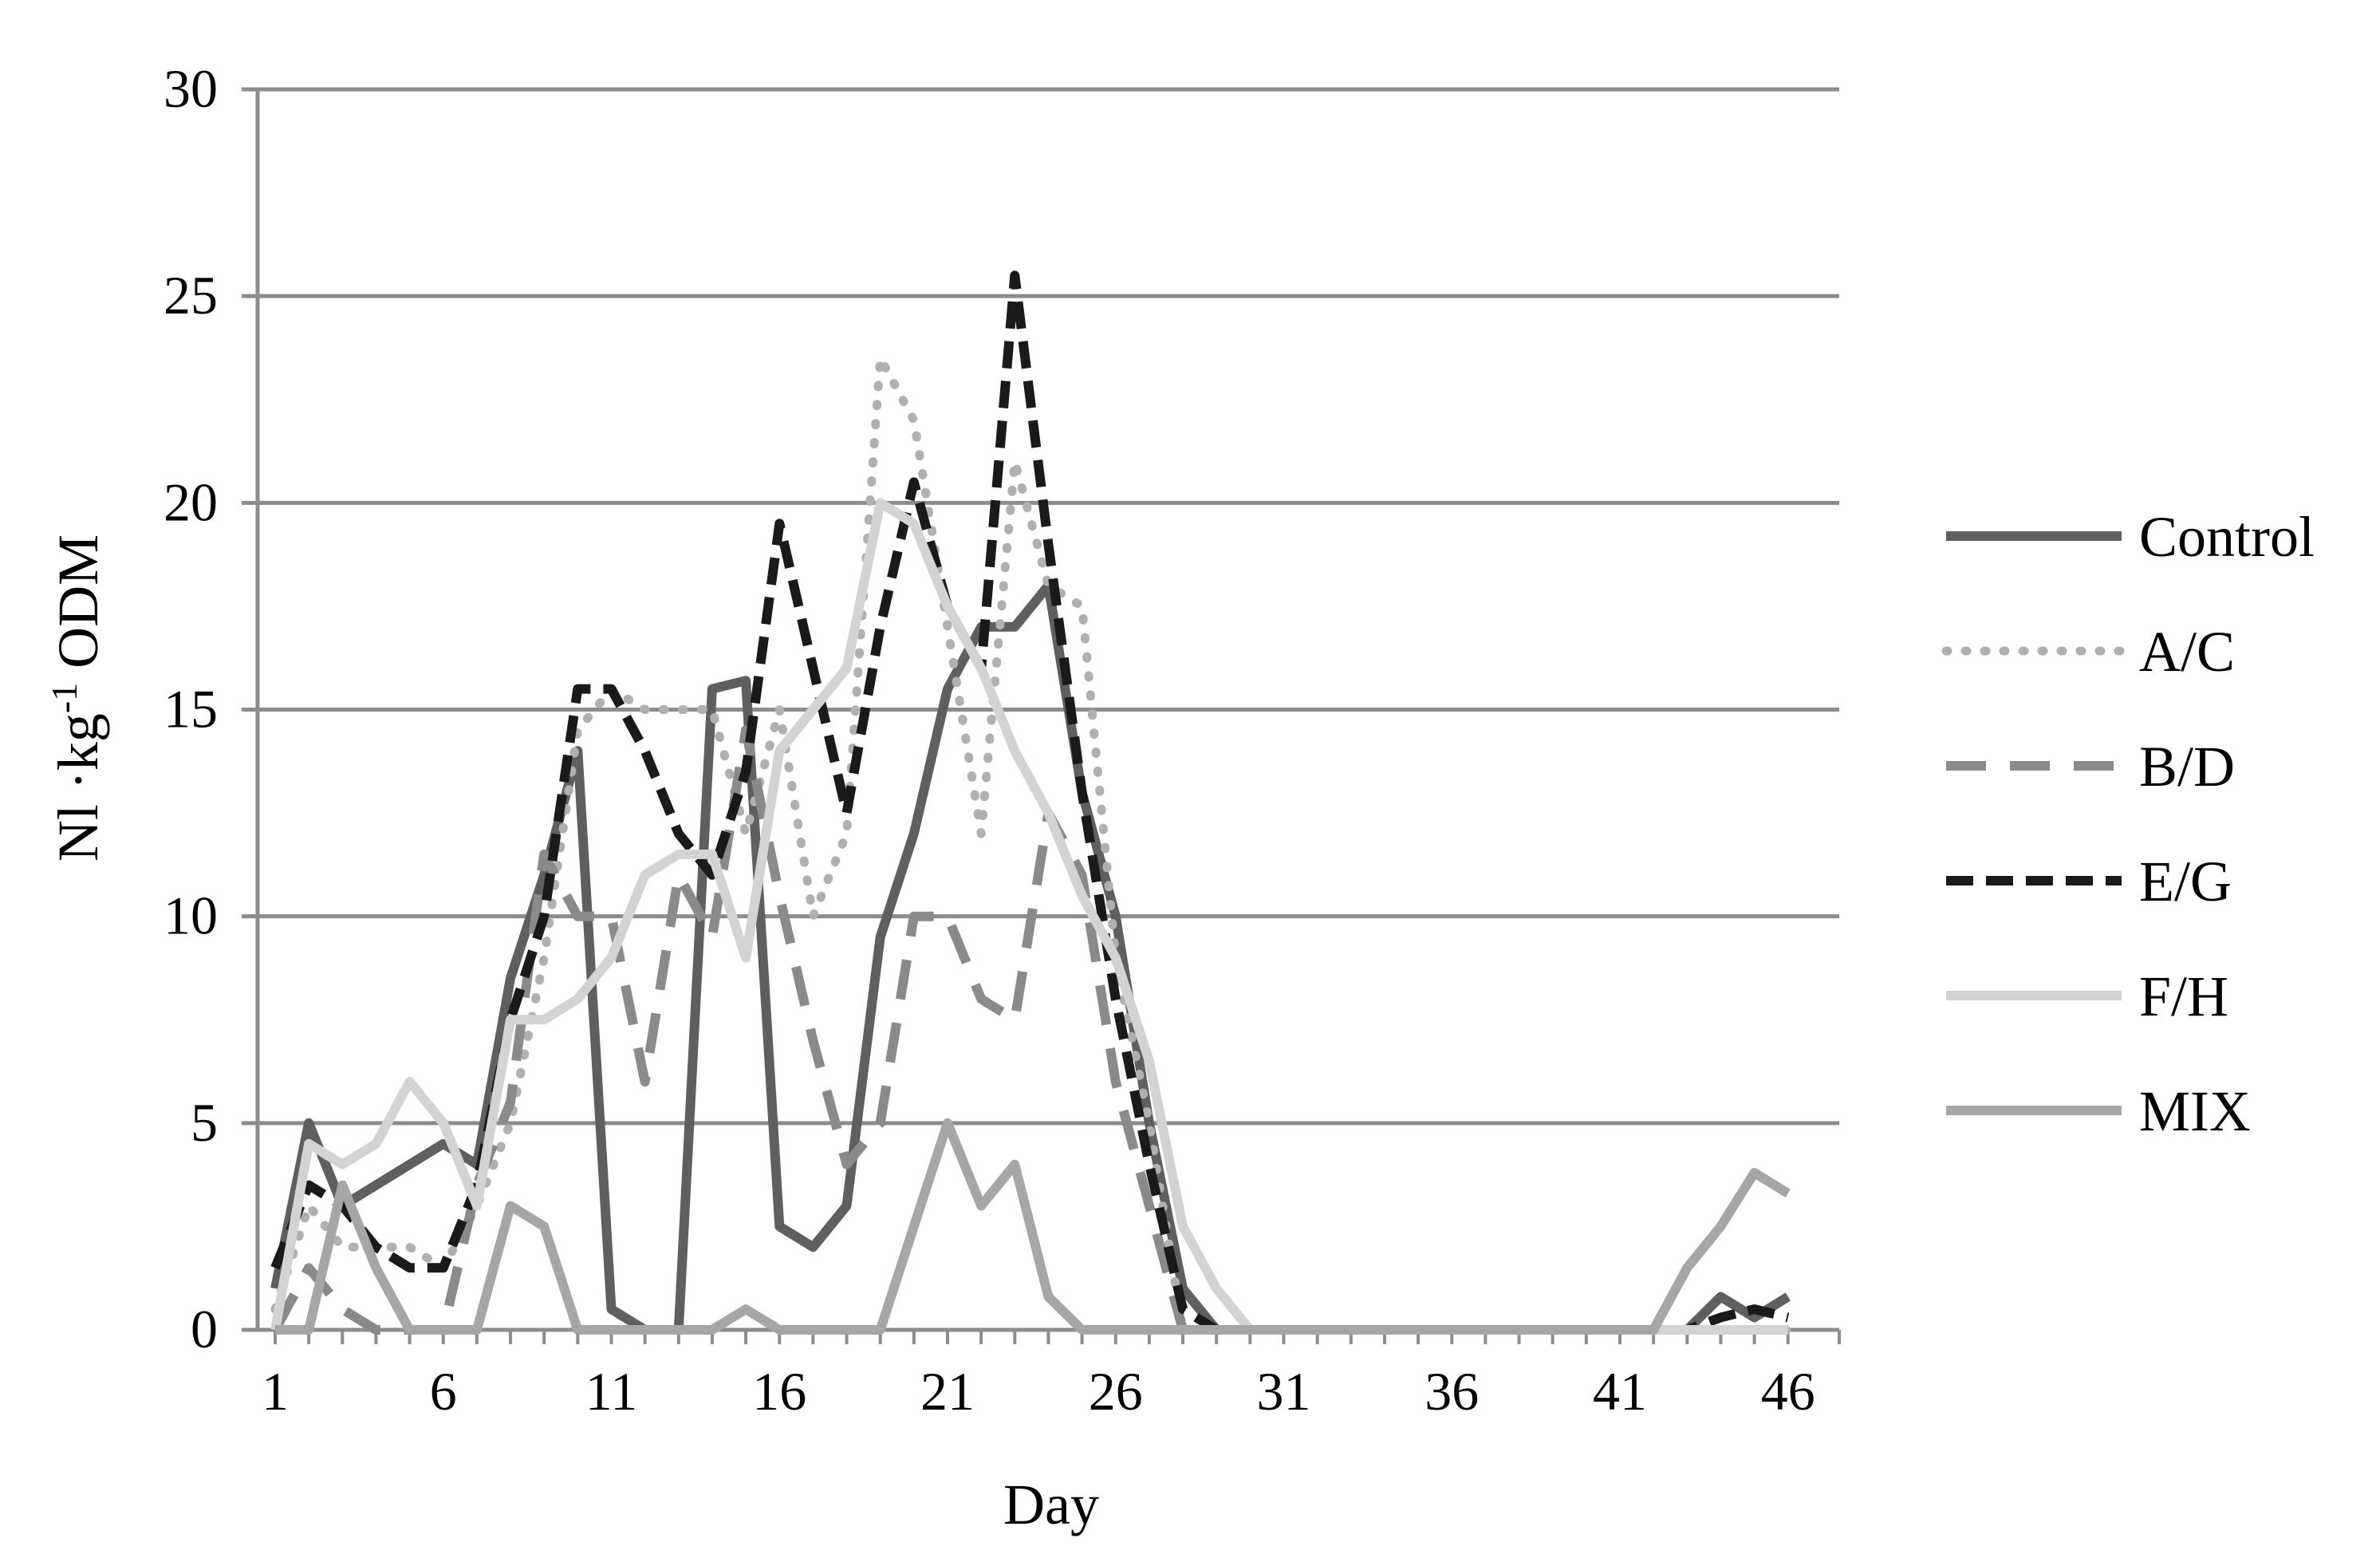 The height and width of the screenshot is (1558, 2380). I want to click on y-tick-label: 30, so click(191, 88).